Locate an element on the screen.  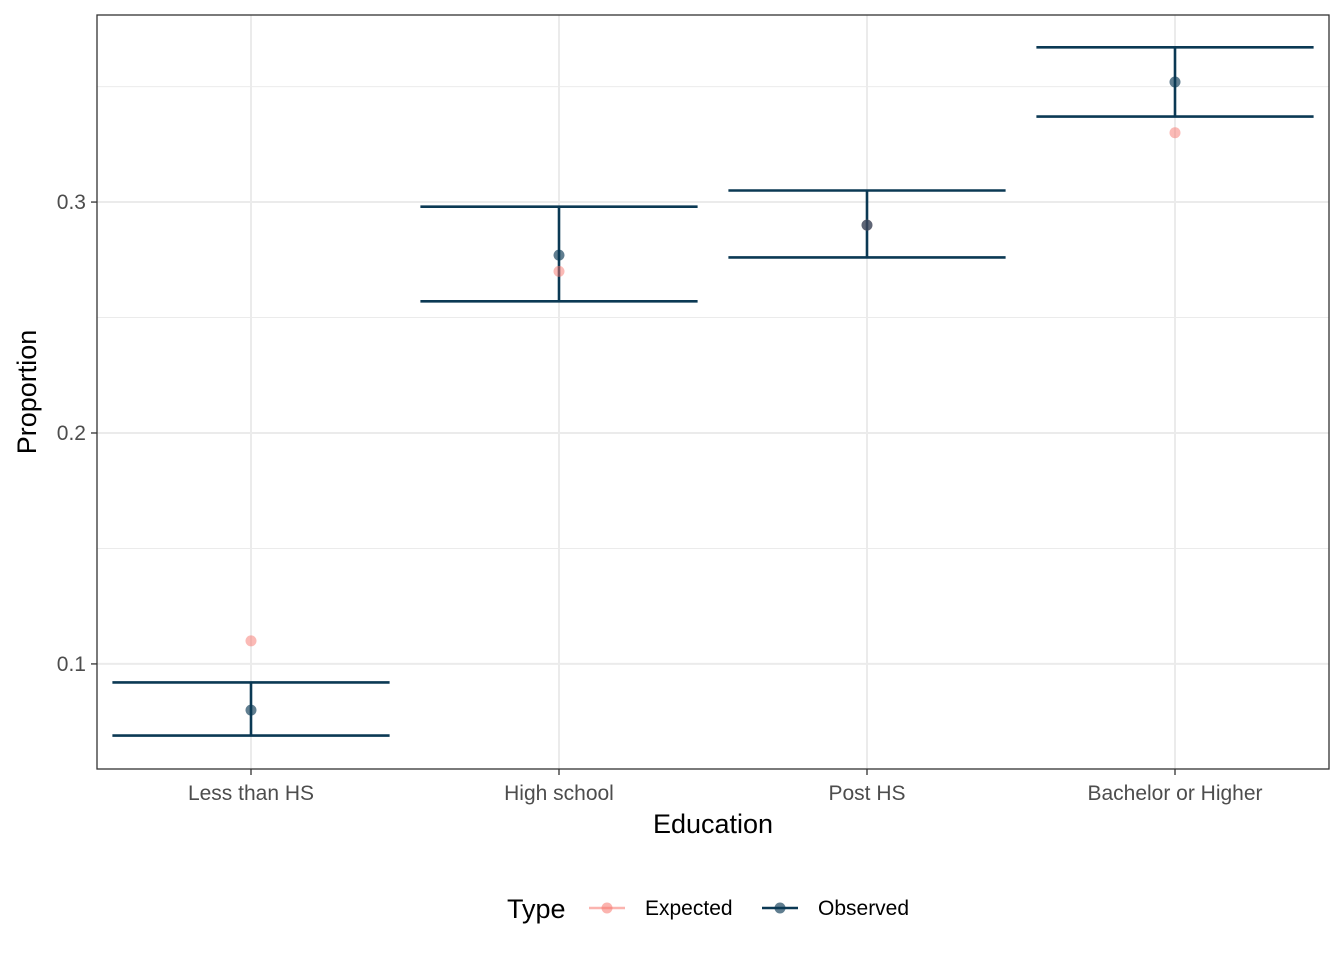
y-axis-title: Proportion is located at coordinates (27, 392).